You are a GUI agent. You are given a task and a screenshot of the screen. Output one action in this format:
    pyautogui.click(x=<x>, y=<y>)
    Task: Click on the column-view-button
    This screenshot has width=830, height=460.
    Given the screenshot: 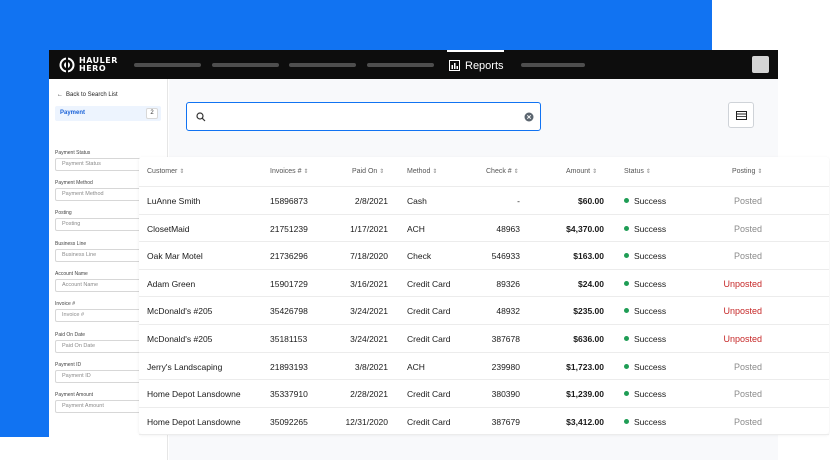 What is the action you would take?
    pyautogui.click(x=741, y=115)
    